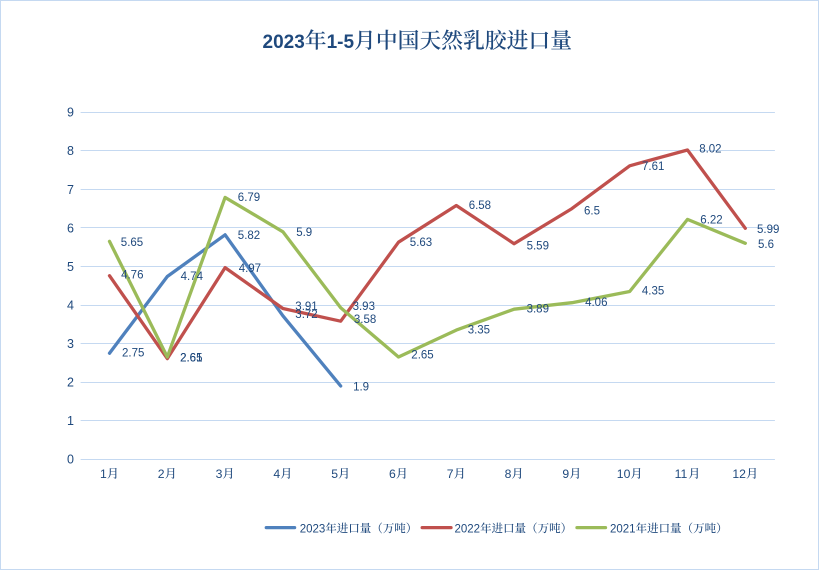 This screenshot has width=819, height=570. What do you see at coordinates (592, 211) in the screenshot?
I see `svg-text: 6.5` at bounding box center [592, 211].